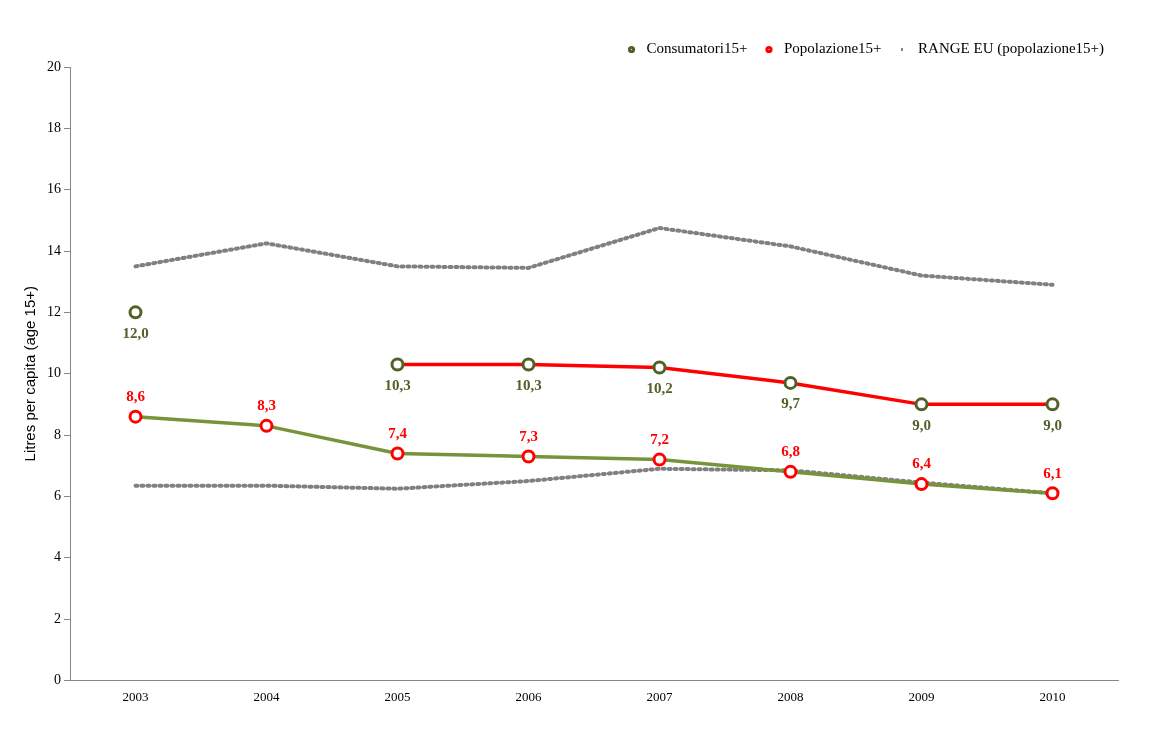 Image resolution: width=1166 pixels, height=747 pixels. I want to click on data-label: 10,2, so click(659, 387).